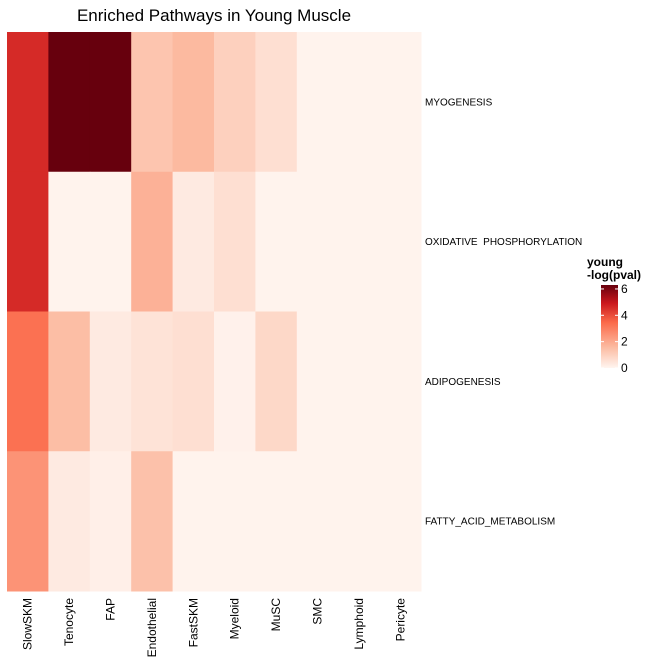 The width and height of the screenshot is (672, 672). Describe the element at coordinates (69, 521) in the screenshot. I see `heatmap-cell-fatty-acid-metabolism-tenocyte` at that location.